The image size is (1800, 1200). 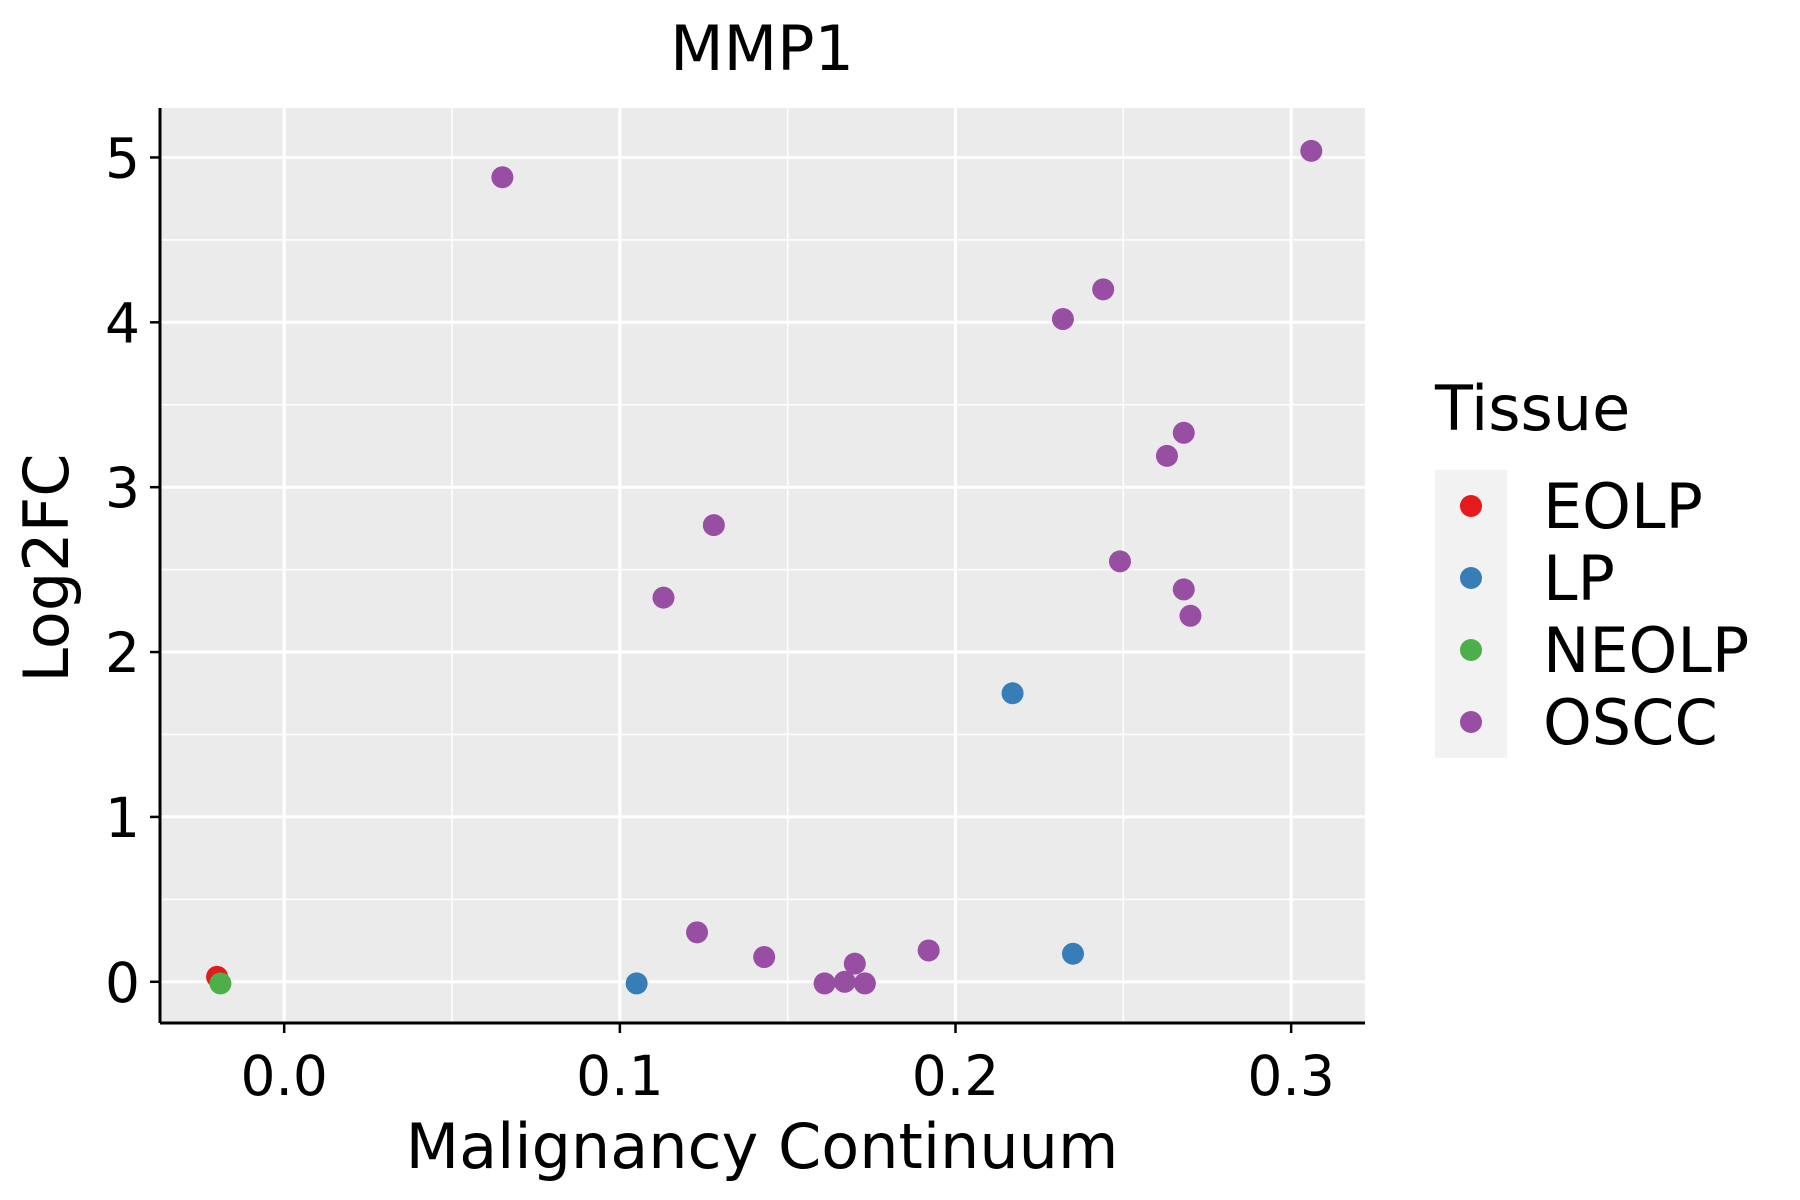 I want to click on legend-label-lp: LP, so click(x=1579, y=578).